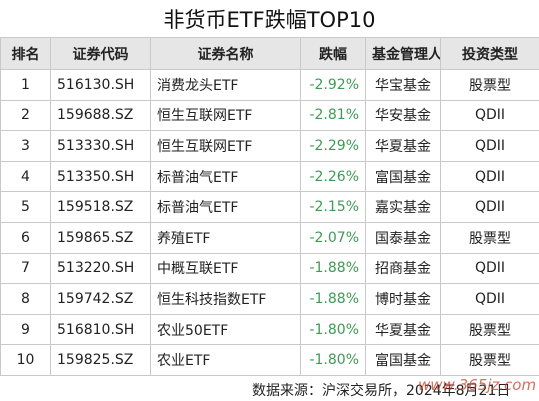 Image resolution: width=539 pixels, height=401 pixels. What do you see at coordinates (25, 268) in the screenshot?
I see `table-cell: 7` at bounding box center [25, 268].